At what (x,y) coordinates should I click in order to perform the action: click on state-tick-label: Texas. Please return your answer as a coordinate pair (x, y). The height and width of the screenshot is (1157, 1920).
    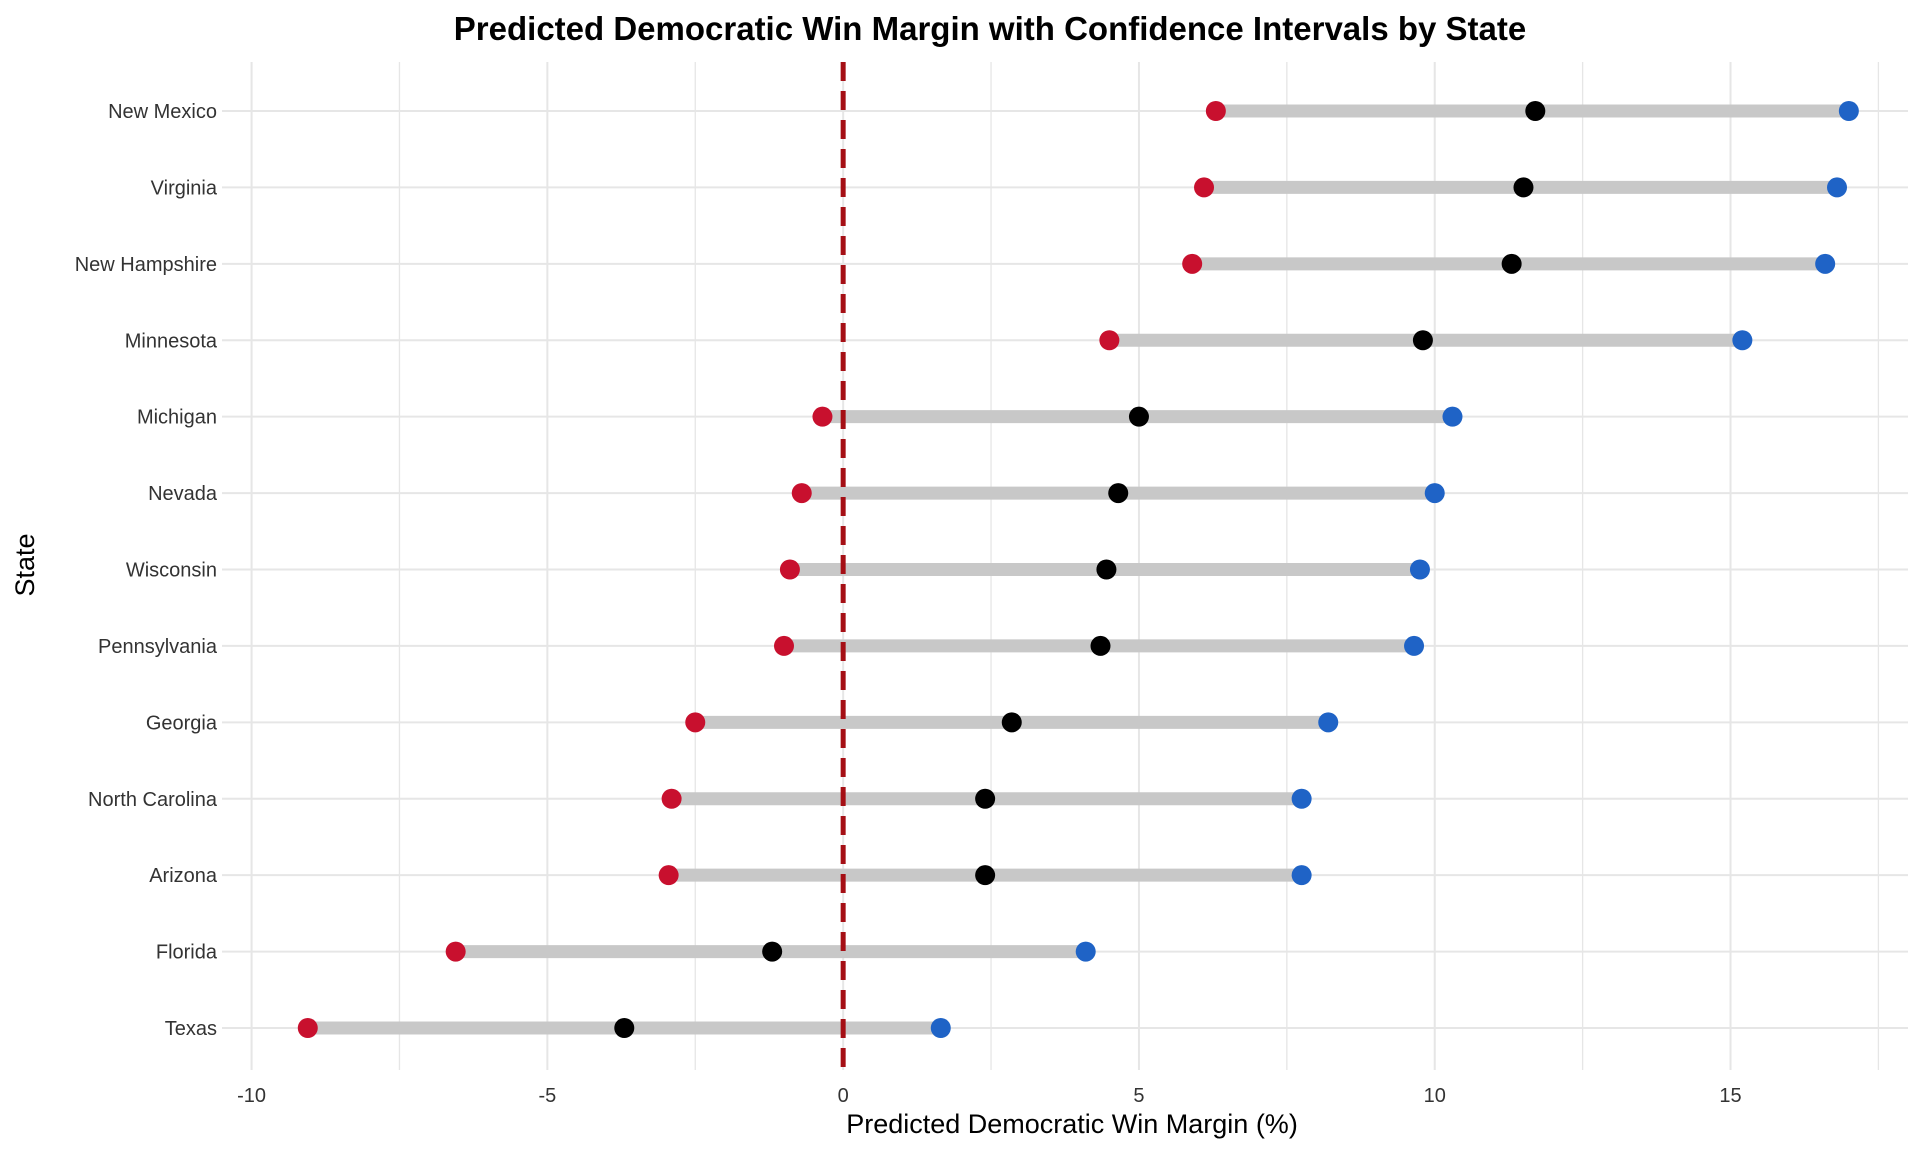
    Looking at the image, I should click on (191, 1029).